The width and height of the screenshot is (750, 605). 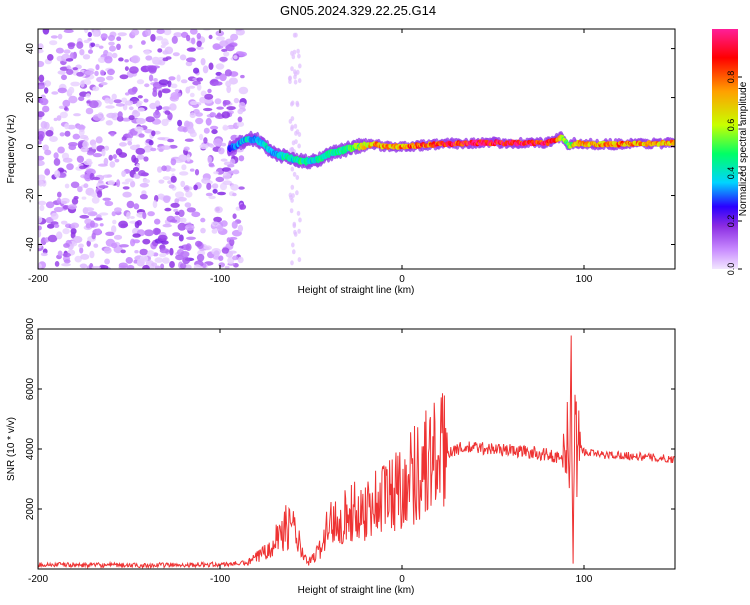 What do you see at coordinates (731, 77) in the screenshot?
I see `colorbar-tick-label: 0.8` at bounding box center [731, 77].